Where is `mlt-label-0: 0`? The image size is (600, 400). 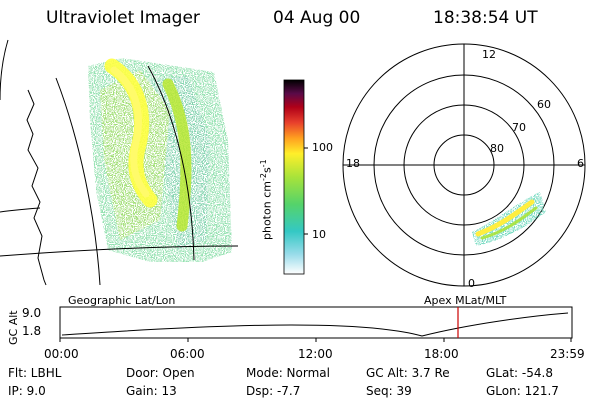 mlt-label-0: 0 is located at coordinates (471, 283).